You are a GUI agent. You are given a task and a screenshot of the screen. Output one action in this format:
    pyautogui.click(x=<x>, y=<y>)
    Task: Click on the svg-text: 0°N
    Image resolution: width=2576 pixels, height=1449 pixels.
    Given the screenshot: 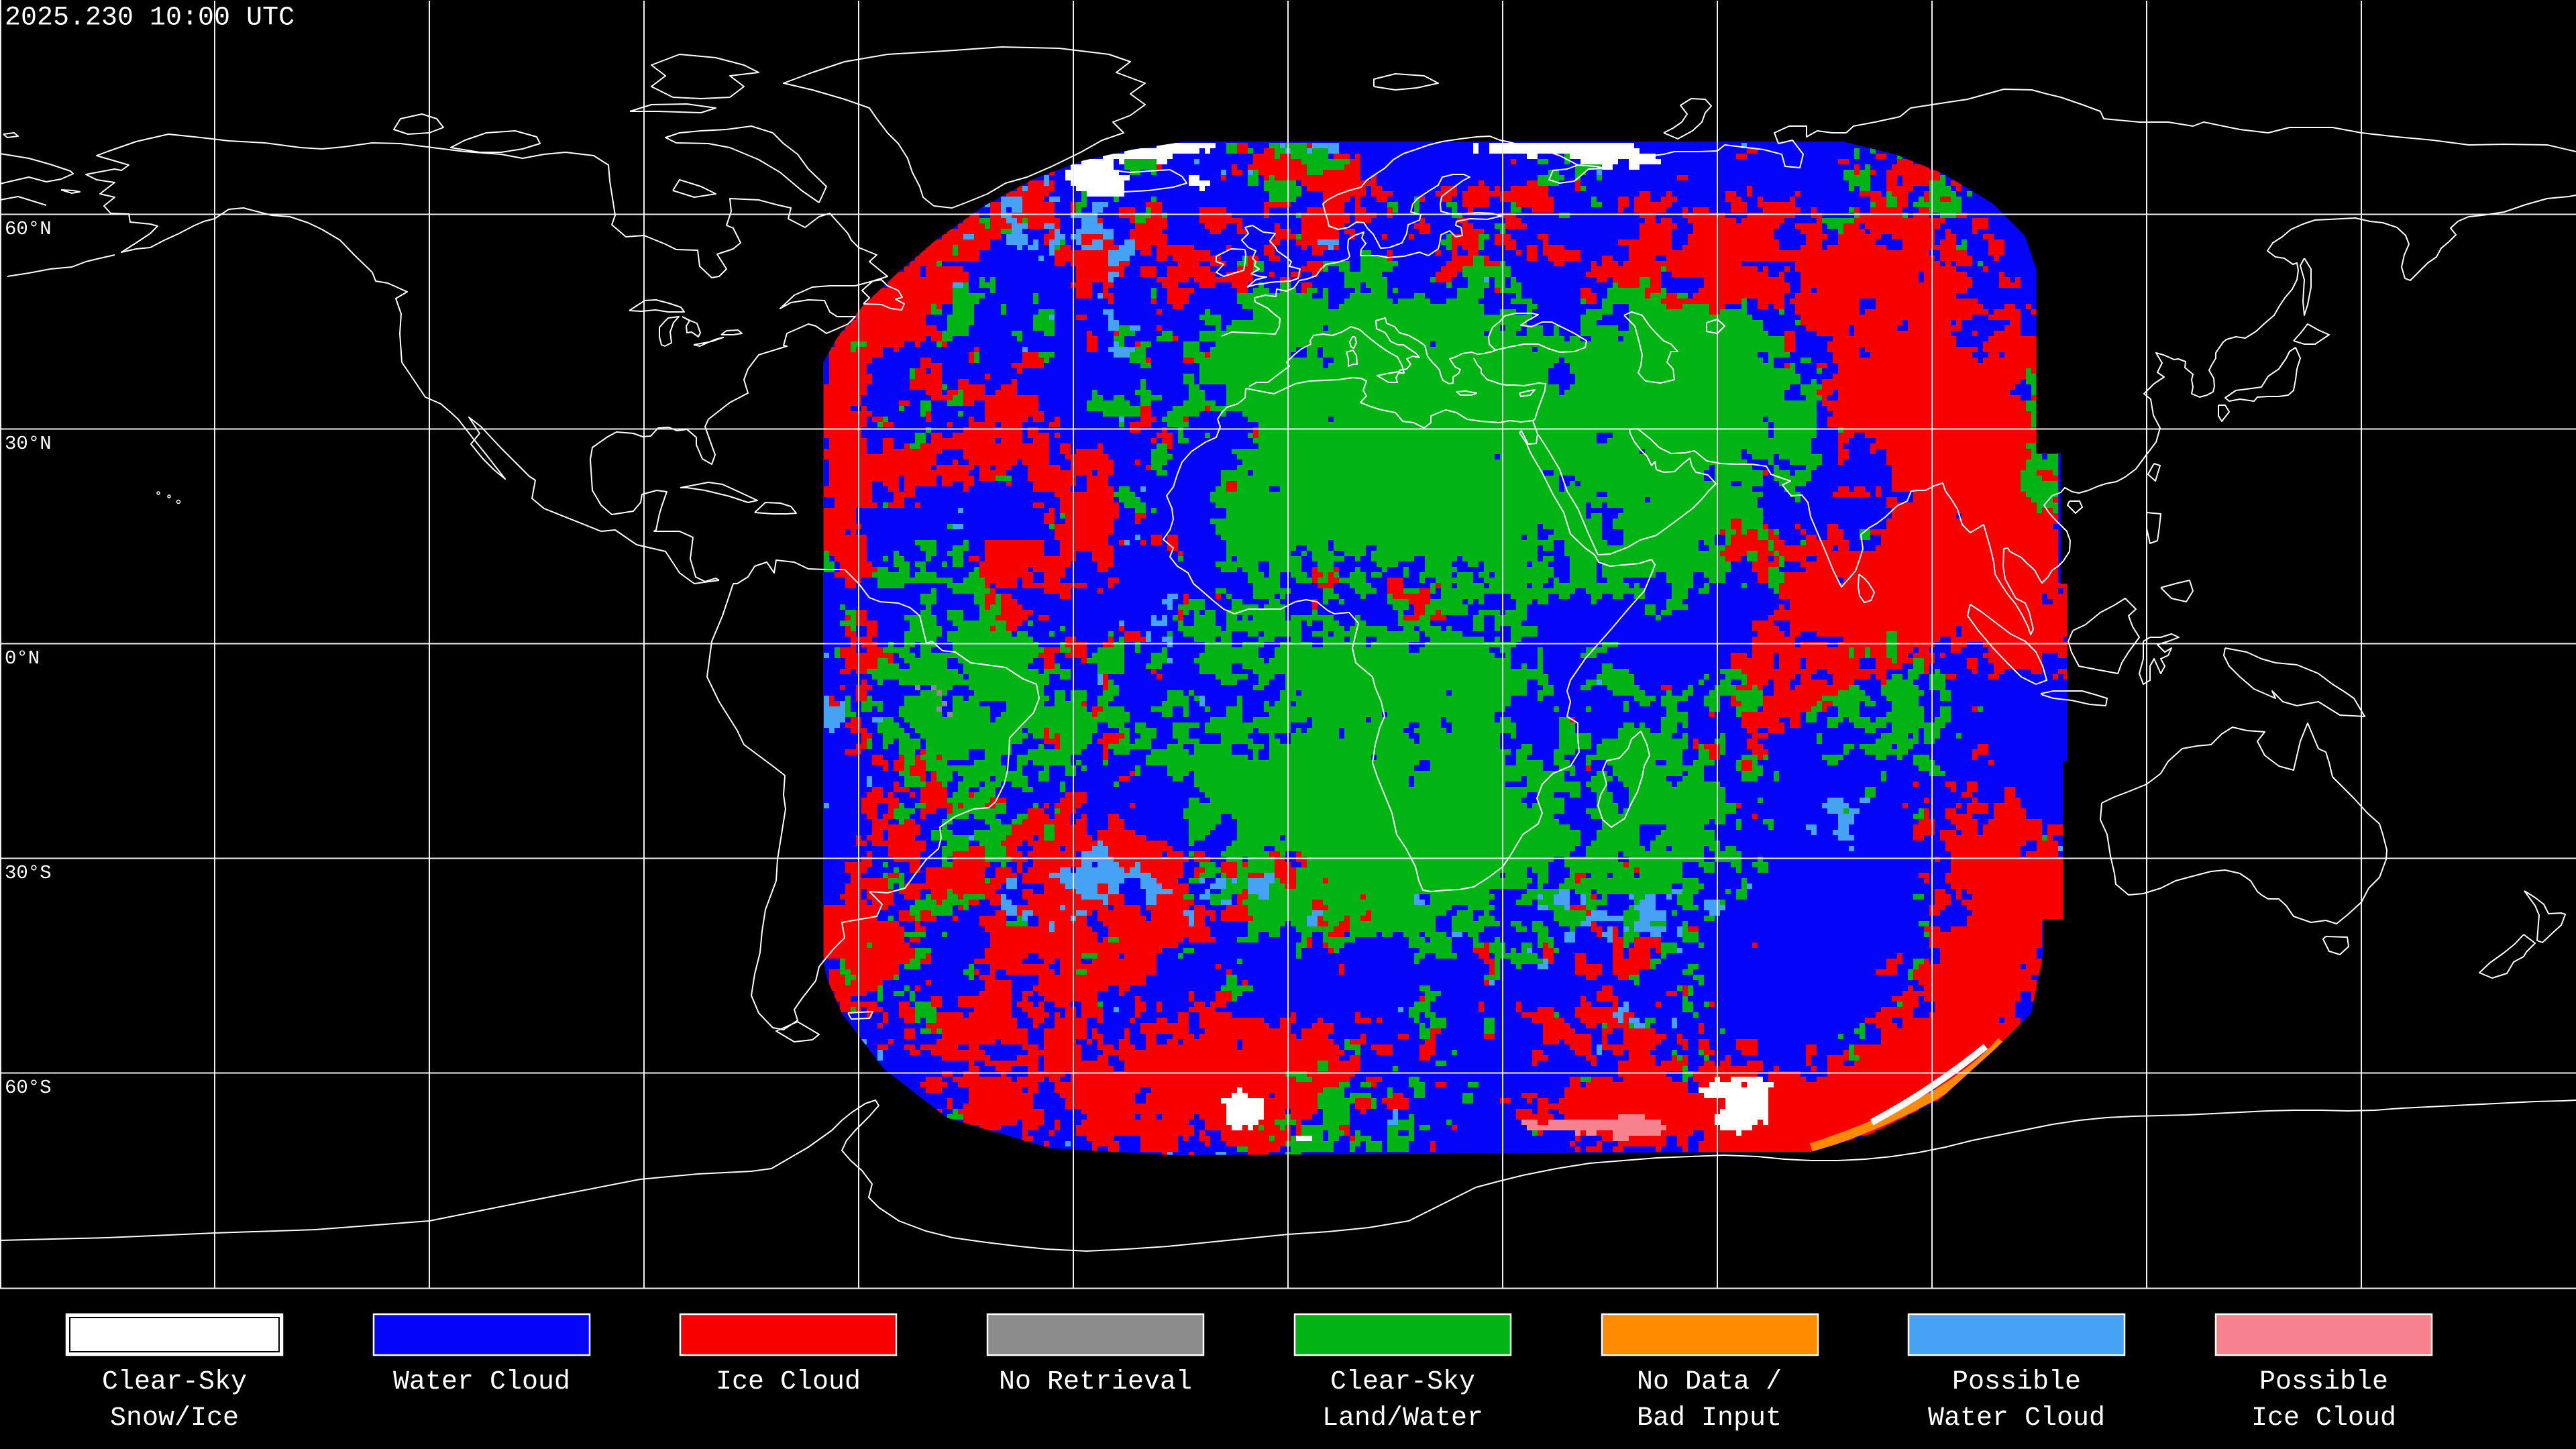 What is the action you would take?
    pyautogui.click(x=22, y=658)
    